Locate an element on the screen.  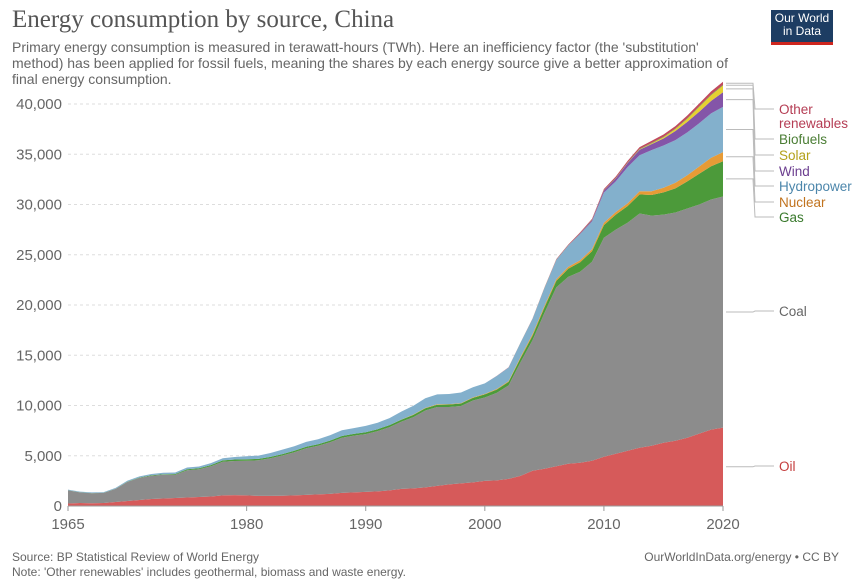
legend-connector-other-renewables is located at coordinates (750, 96).